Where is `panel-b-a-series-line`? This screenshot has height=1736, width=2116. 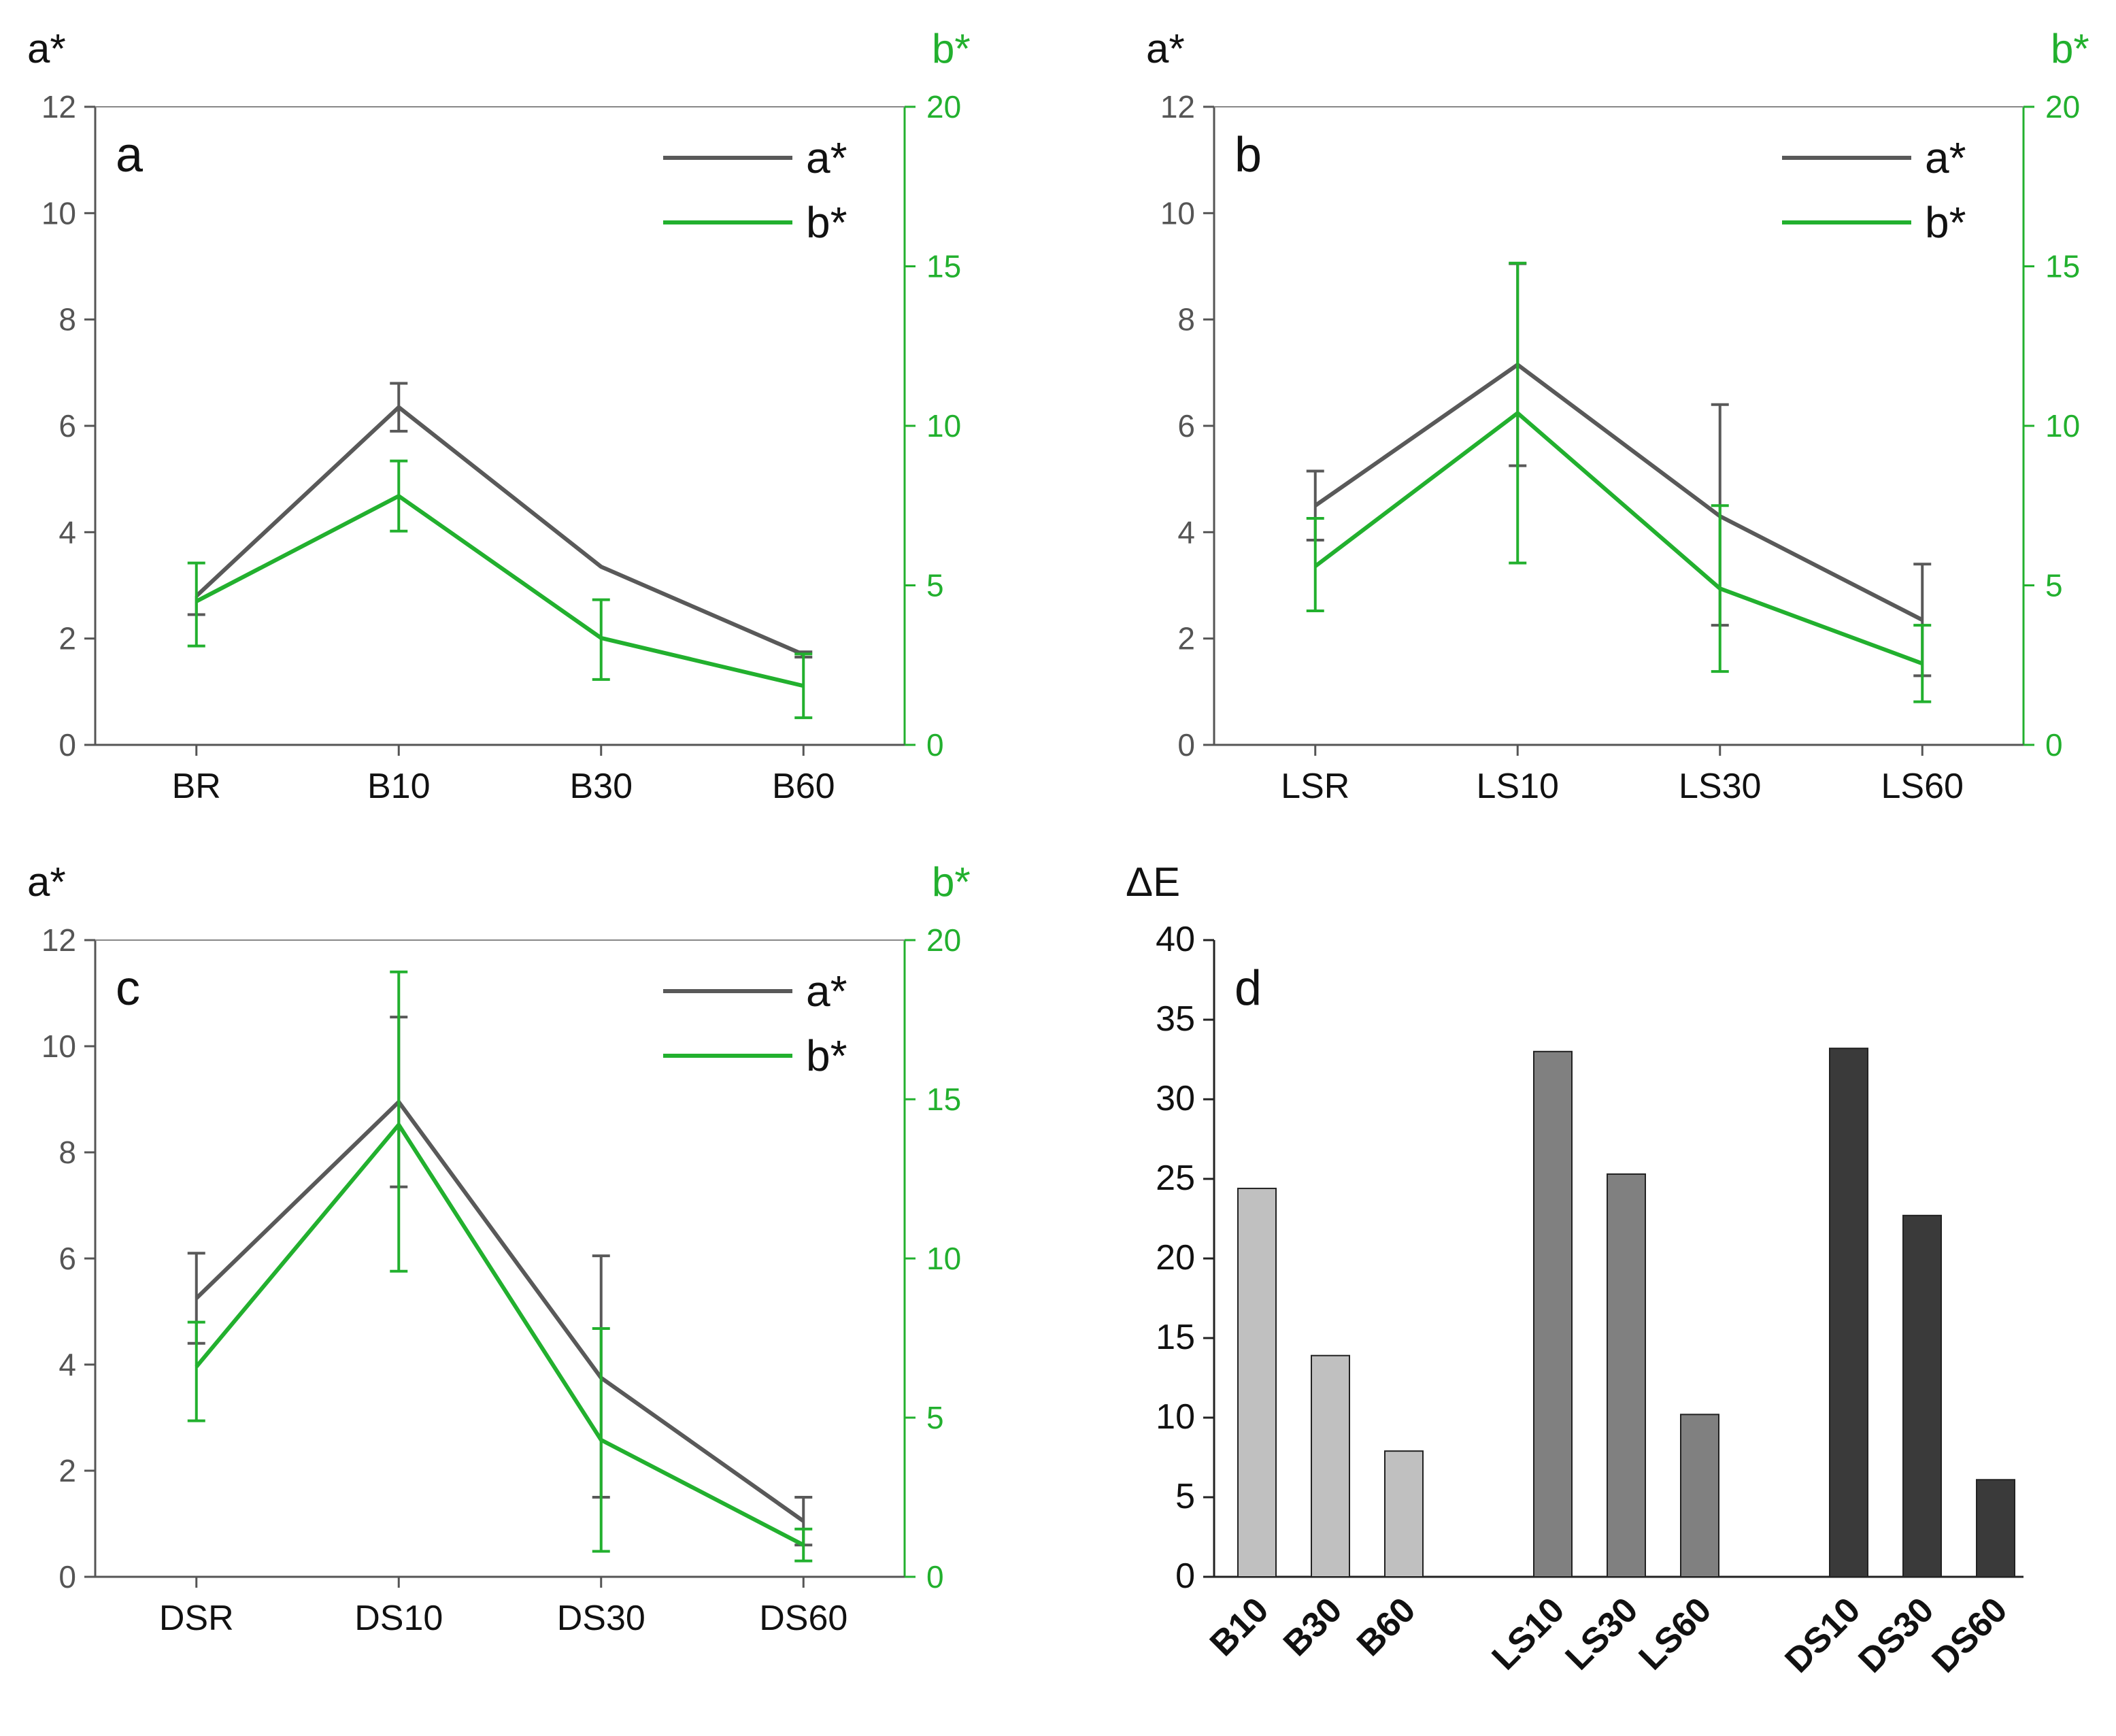 panel-b-a-series-line is located at coordinates (1619, 492).